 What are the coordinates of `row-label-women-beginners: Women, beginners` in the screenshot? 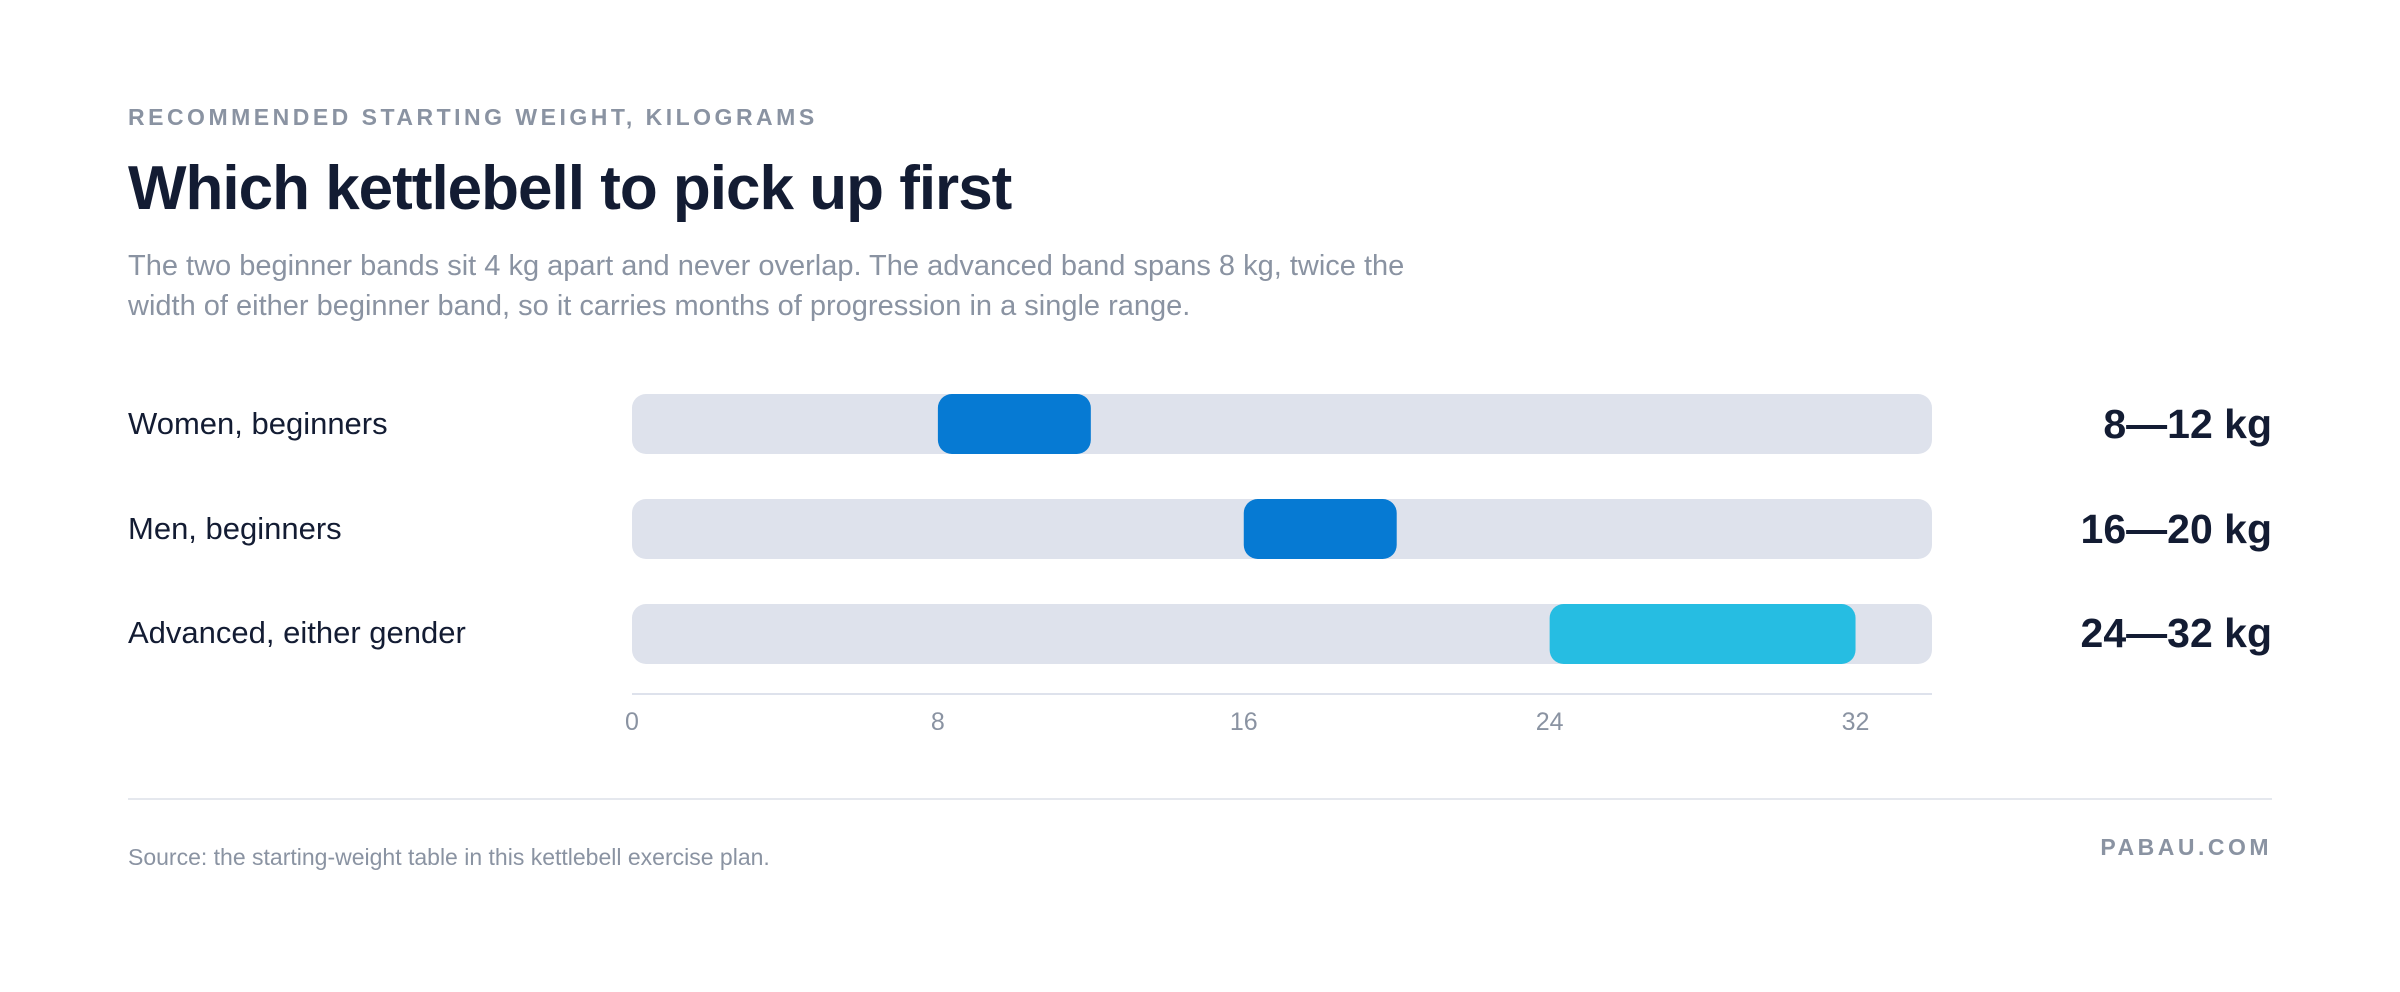 It's located at (258, 423).